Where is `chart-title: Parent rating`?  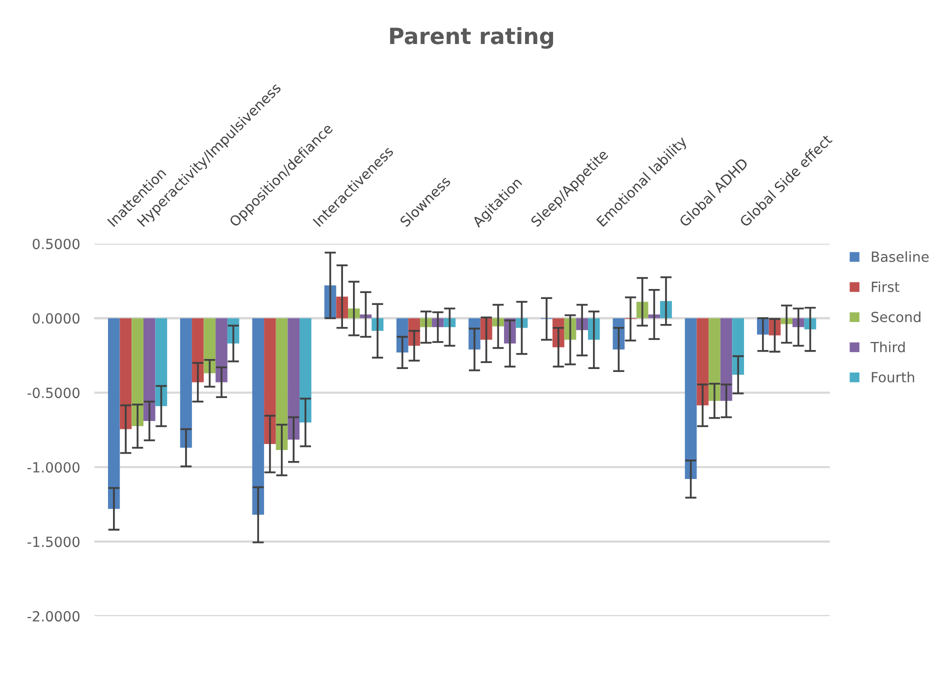 chart-title: Parent rating is located at coordinates (472, 38).